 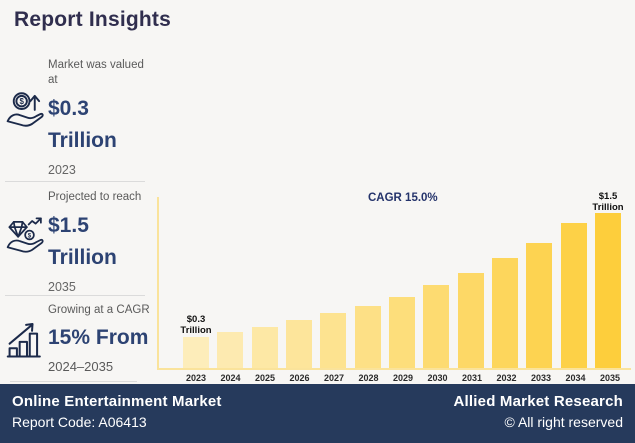 I want to click on chart-bar-2023, so click(x=196, y=352).